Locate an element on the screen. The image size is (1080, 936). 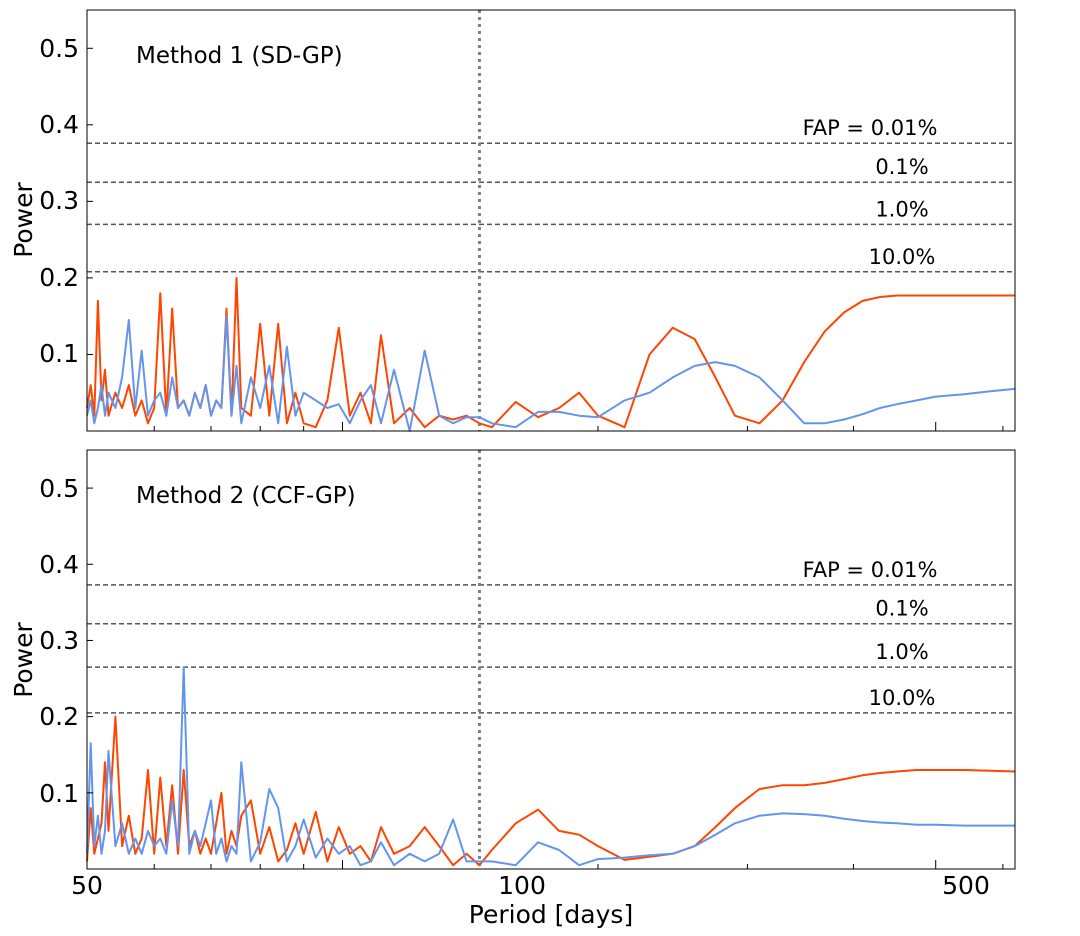
y-axis-title-top: Power is located at coordinates (23, 219).